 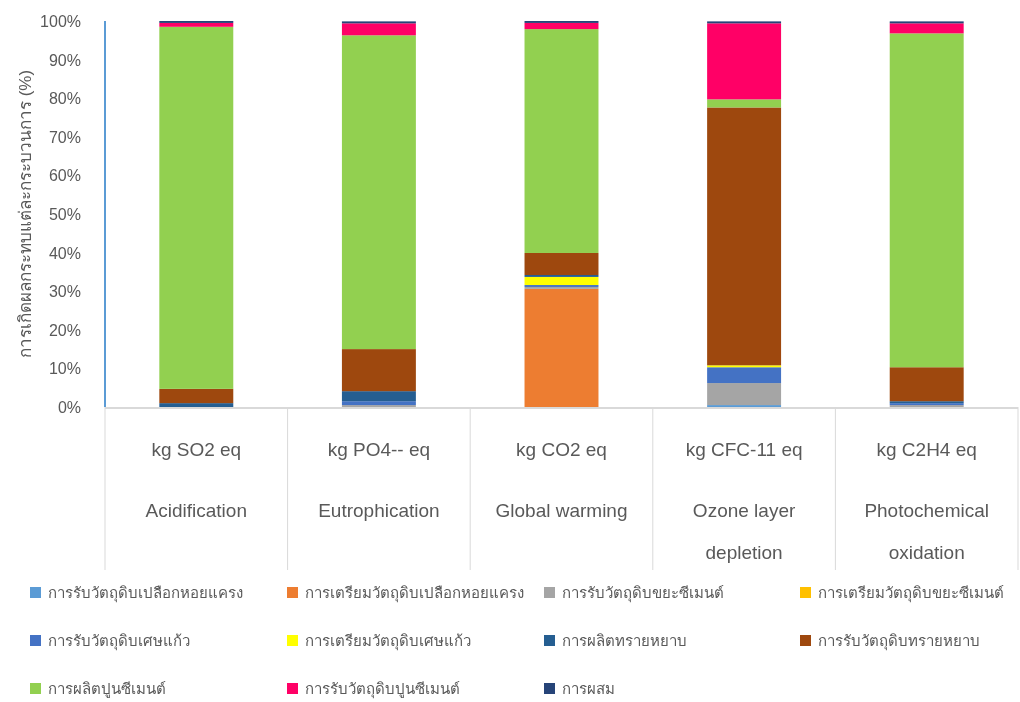 I want to click on legend-label: การรับวัตถุดิบเศษแก้ว, so click(x=119, y=641).